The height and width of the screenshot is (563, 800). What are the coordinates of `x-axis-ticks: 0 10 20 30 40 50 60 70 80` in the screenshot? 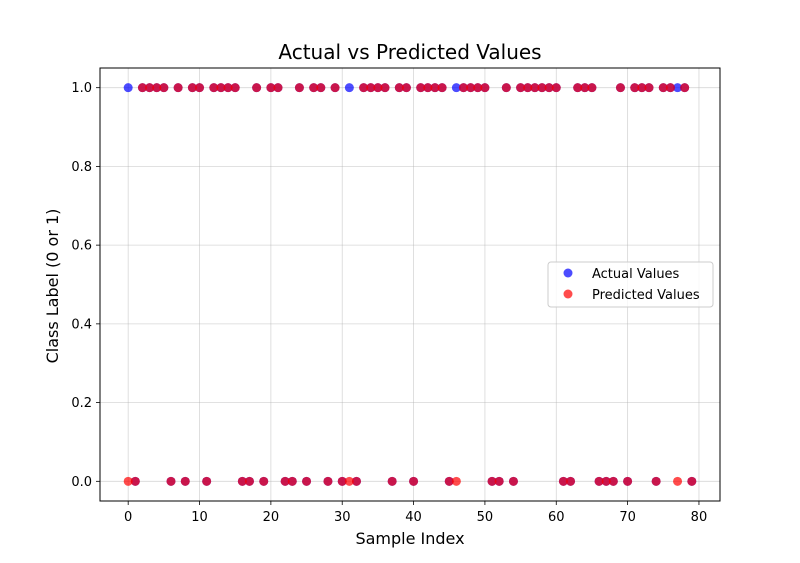 It's located at (415, 513).